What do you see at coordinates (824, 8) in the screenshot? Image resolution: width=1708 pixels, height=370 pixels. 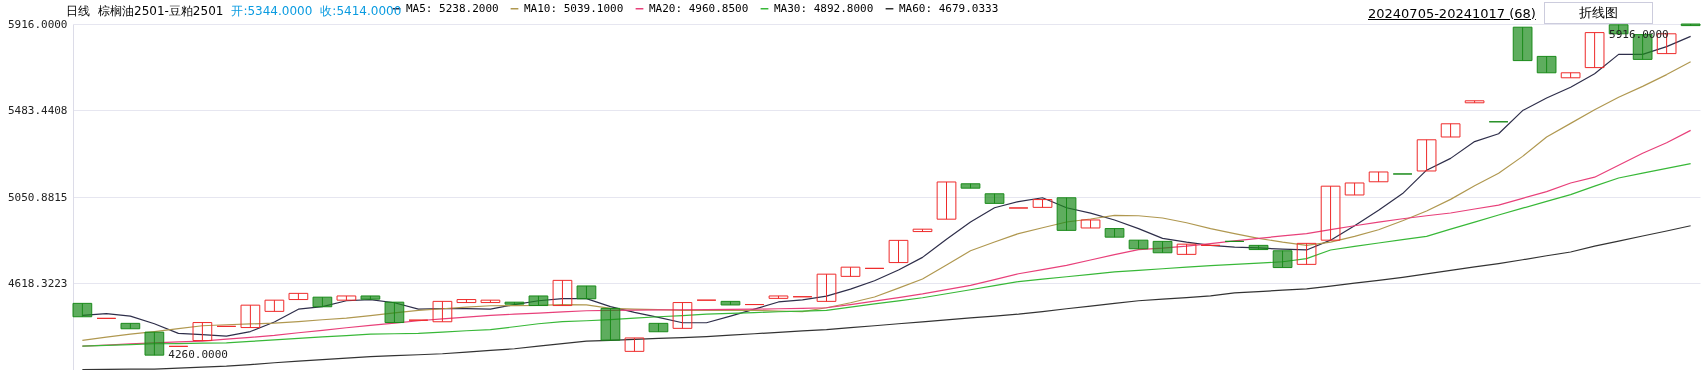 I see `legend-label: MA30: 4892.8000` at bounding box center [824, 8].